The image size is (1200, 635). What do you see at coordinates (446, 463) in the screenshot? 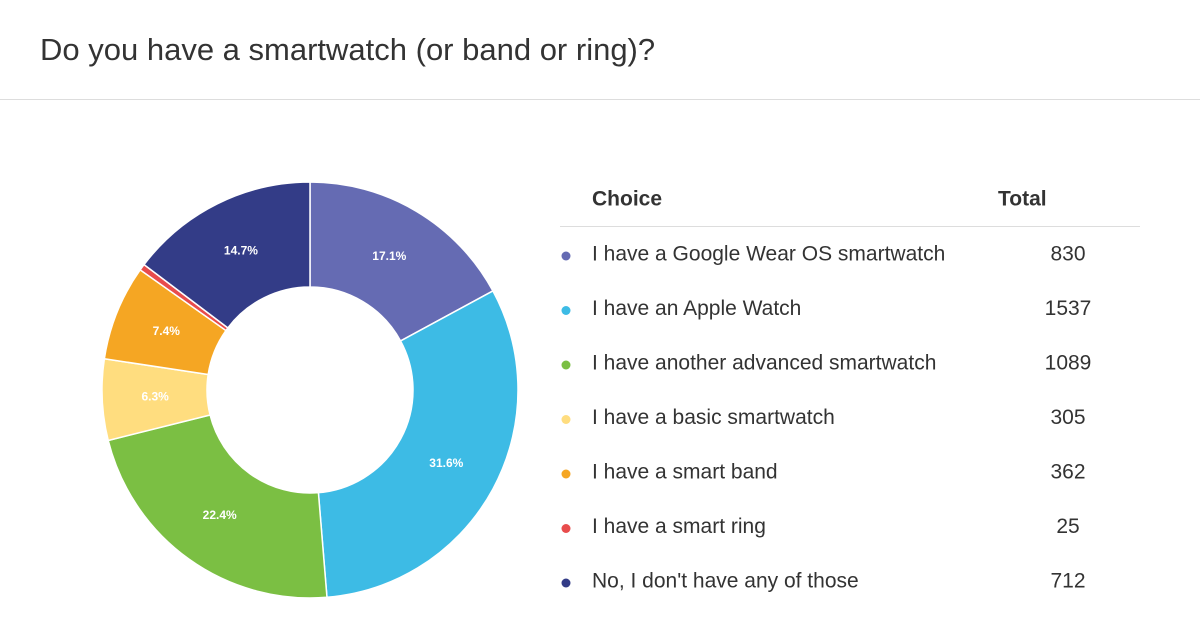
I see `slice-label: 31.6%` at bounding box center [446, 463].